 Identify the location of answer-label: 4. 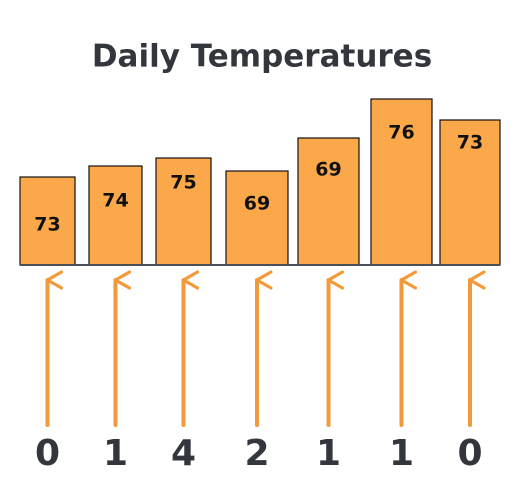
(183, 453).